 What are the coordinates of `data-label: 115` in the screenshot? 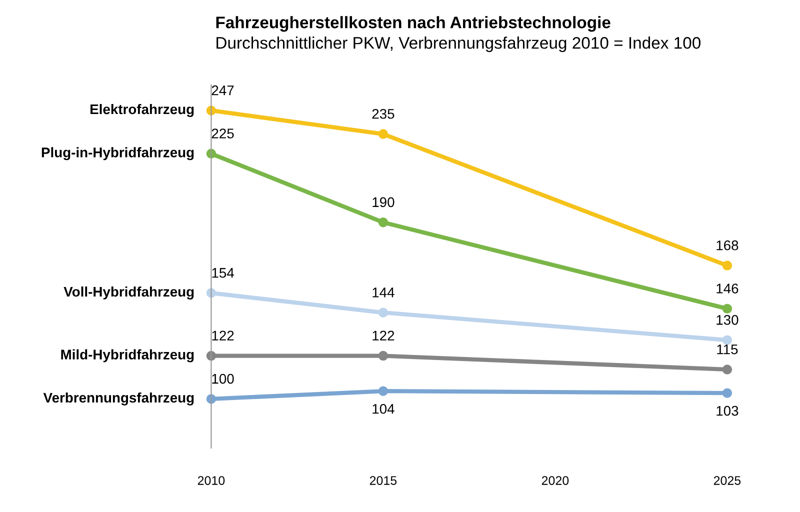 It's located at (727, 349).